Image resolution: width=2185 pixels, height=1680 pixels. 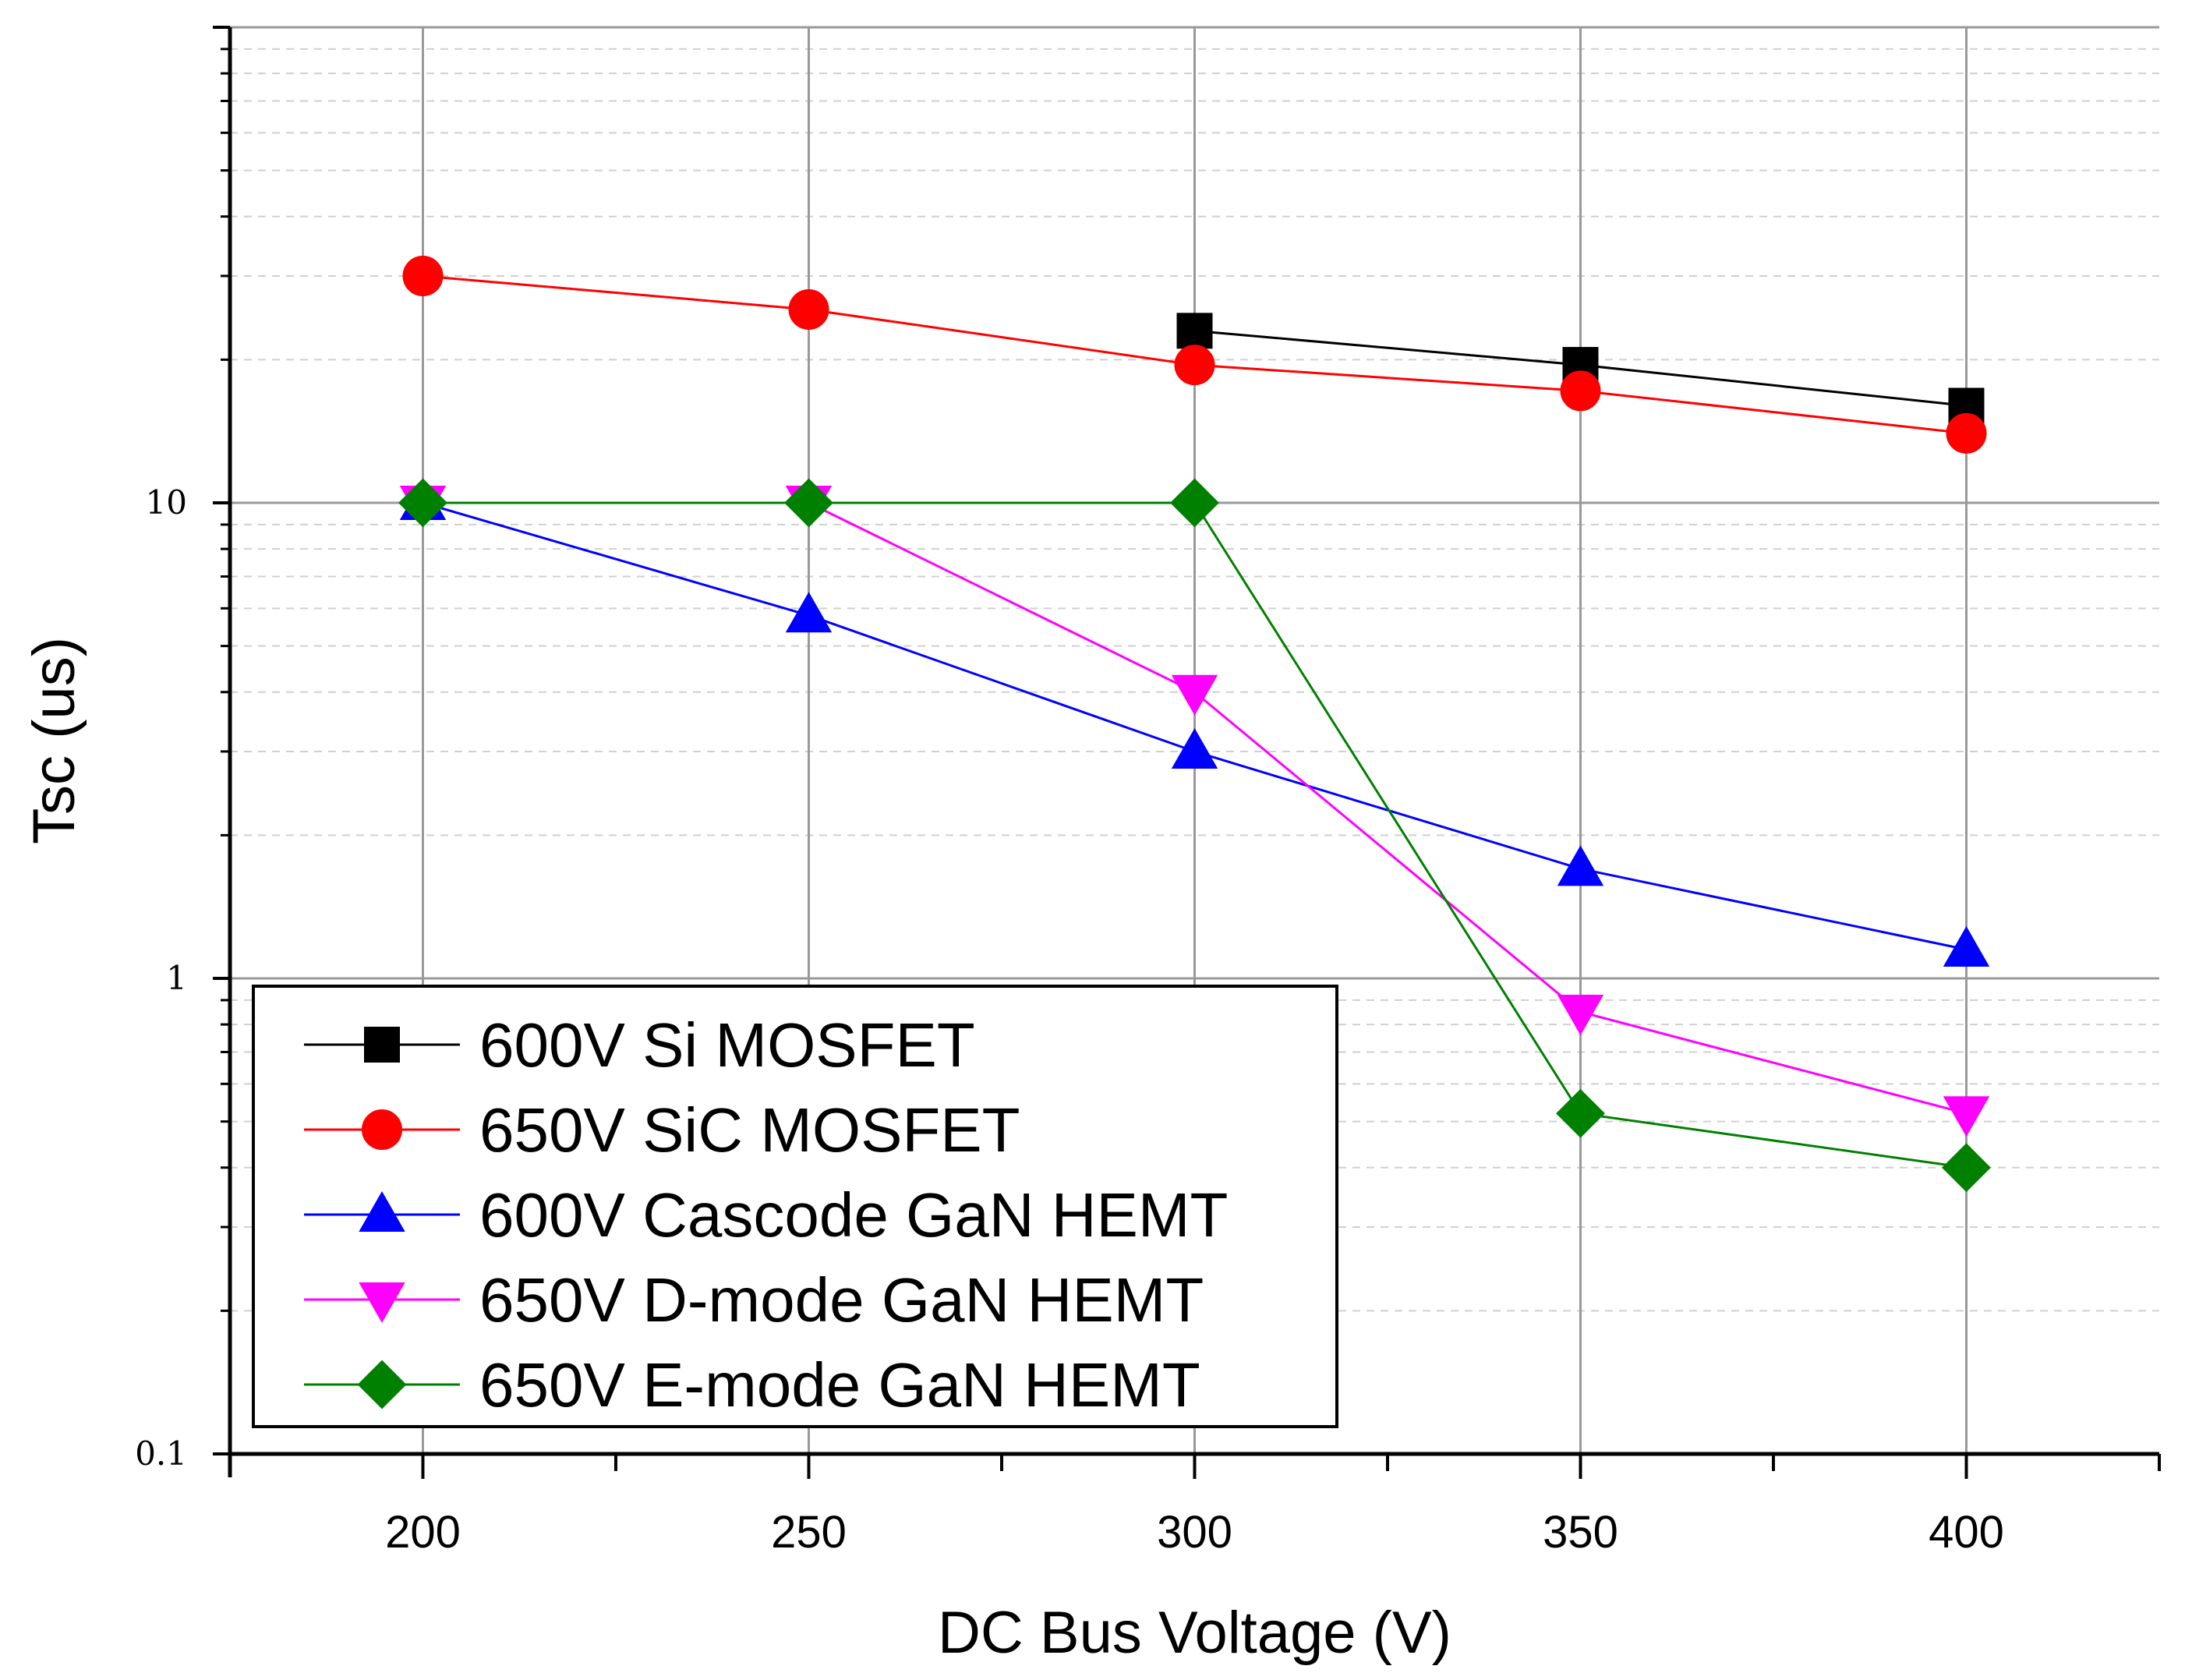 What do you see at coordinates (839, 1385) in the screenshot?
I see `legend-label: 650V E-mode GaN HEMT` at bounding box center [839, 1385].